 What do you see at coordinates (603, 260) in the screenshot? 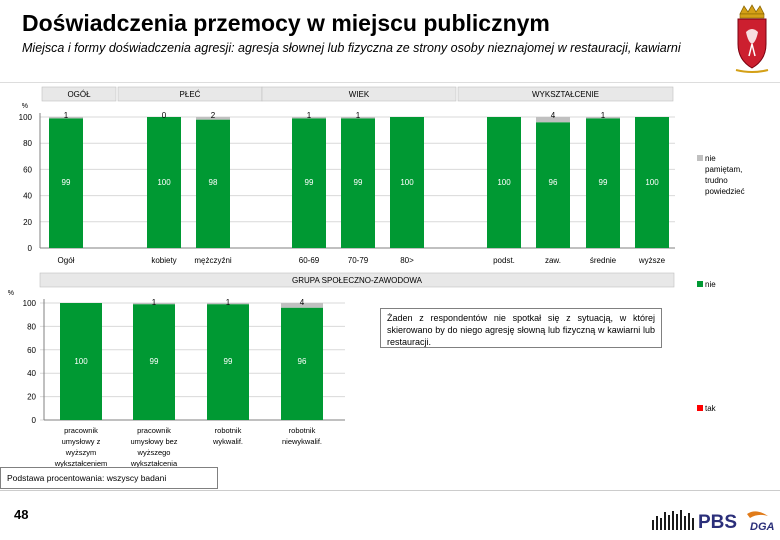
I see `x-tick-label: średnie` at bounding box center [603, 260].